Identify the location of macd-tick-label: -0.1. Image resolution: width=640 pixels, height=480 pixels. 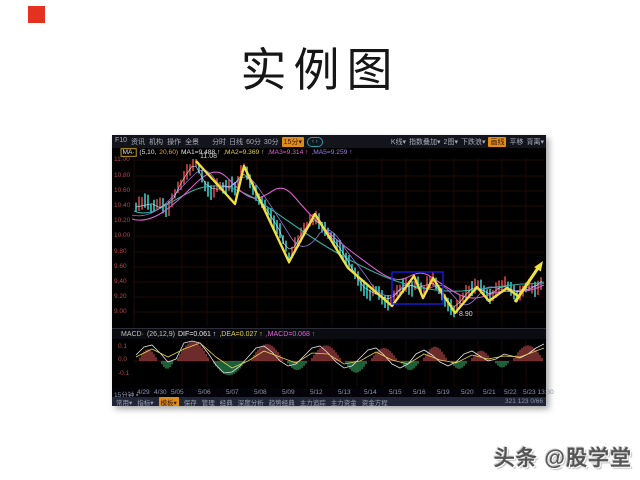
(124, 373).